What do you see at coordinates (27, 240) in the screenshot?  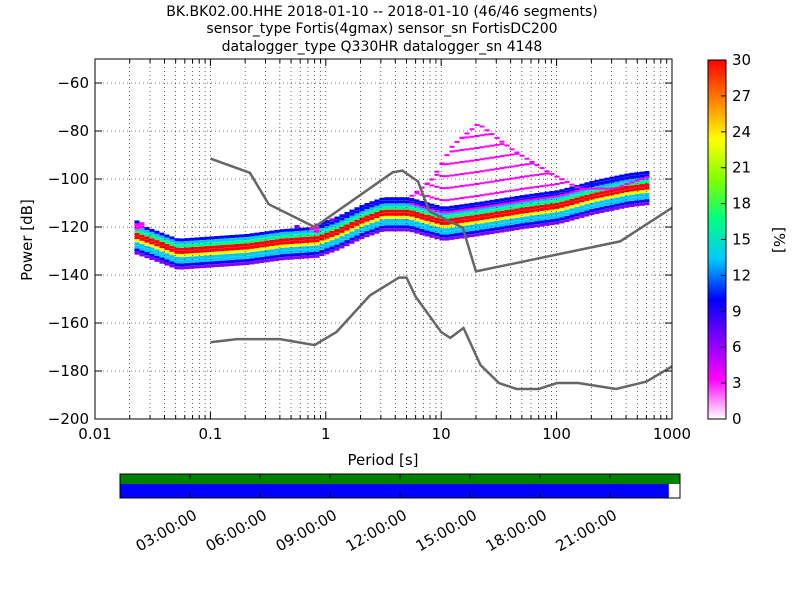 I see `y-axis-label: Power [dB]` at bounding box center [27, 240].